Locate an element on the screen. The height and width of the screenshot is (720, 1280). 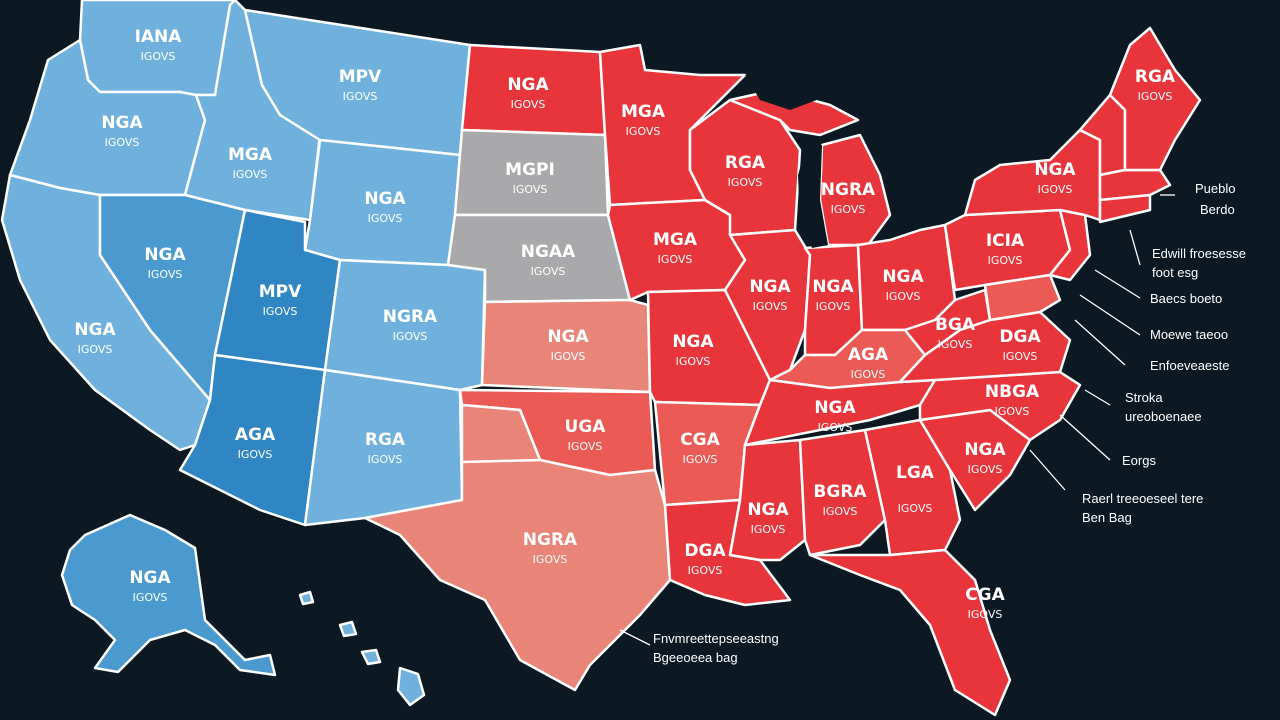
label-in: NGA is located at coordinates (833, 287).